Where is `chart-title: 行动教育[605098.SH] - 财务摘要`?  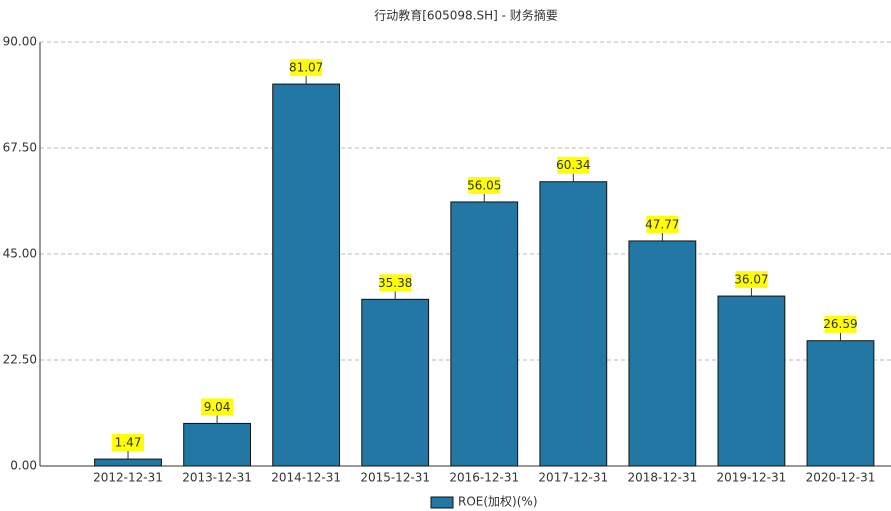
chart-title: 行动教育[605098.SH] - 财务摘要 is located at coordinates (466, 15).